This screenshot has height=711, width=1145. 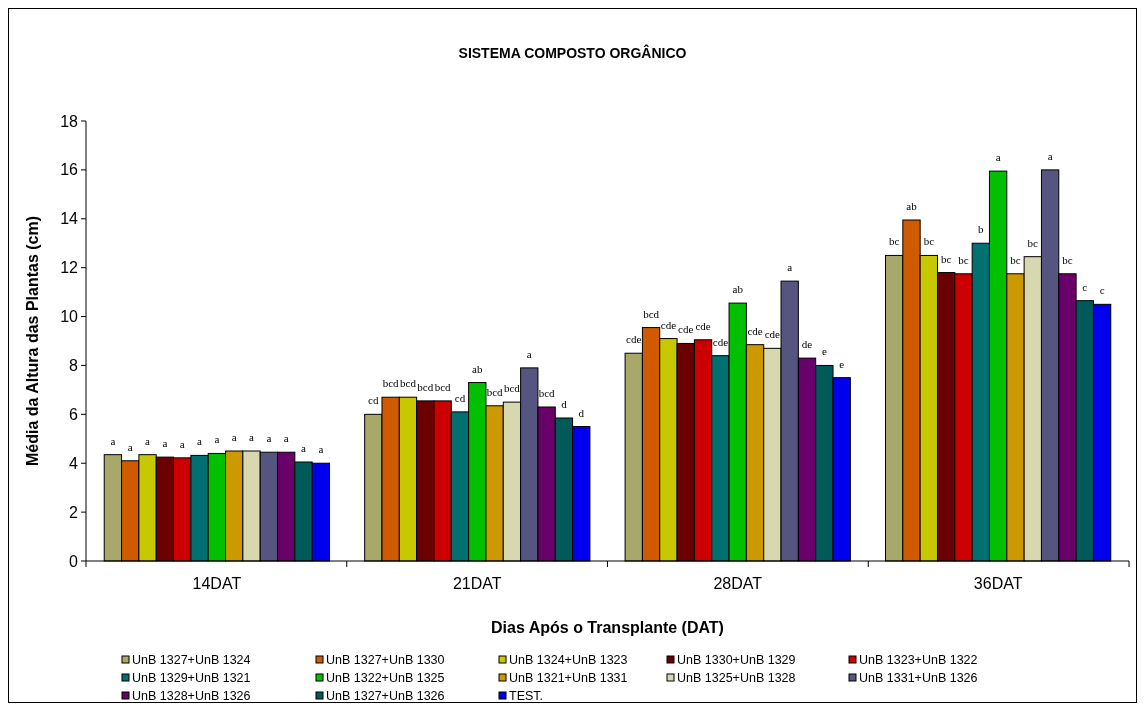 I want to click on x-tick-label: 36DAT, so click(x=998, y=583).